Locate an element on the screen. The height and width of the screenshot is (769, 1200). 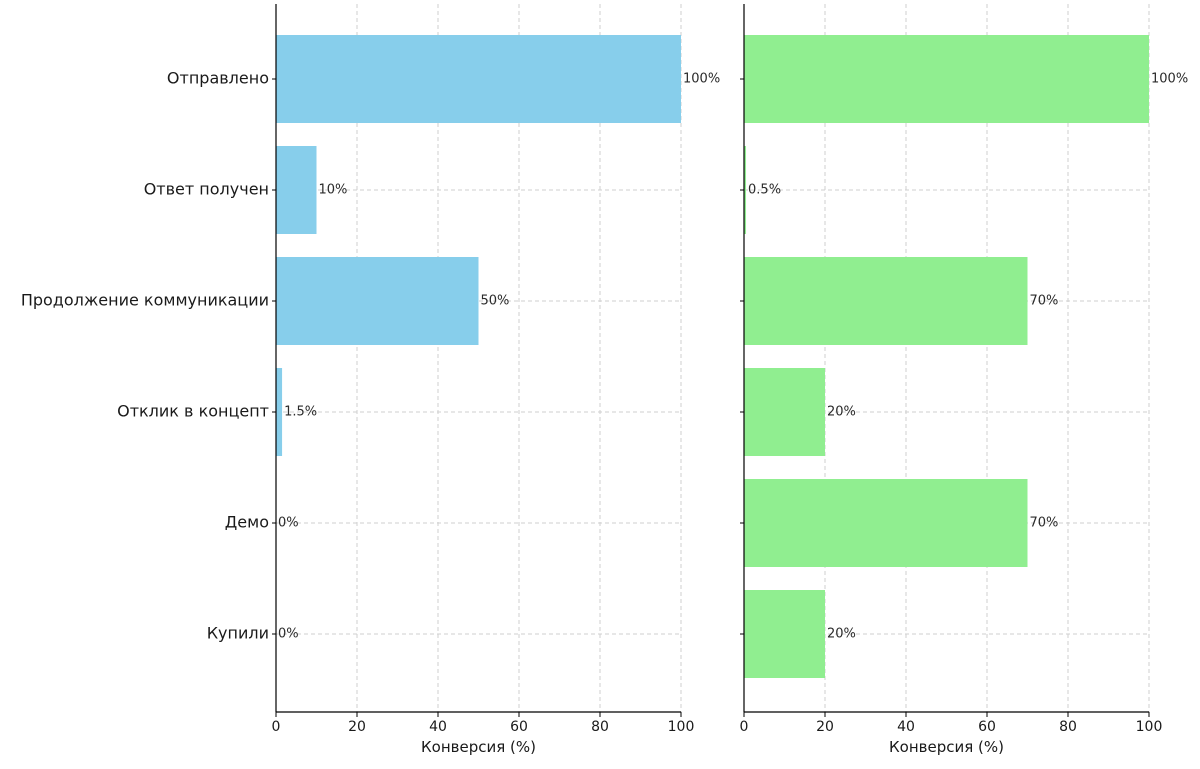
category-label: Отклик в концепт is located at coordinates (193, 411).